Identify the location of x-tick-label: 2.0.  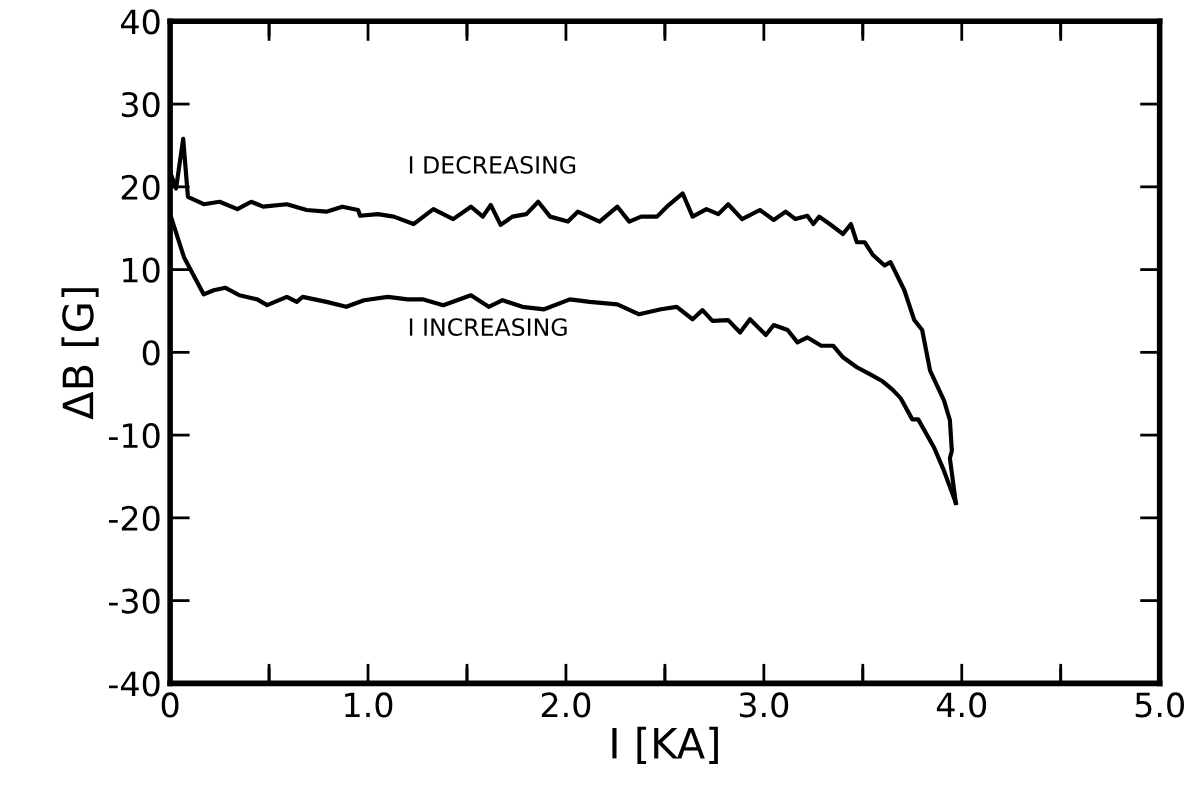
(566, 705).